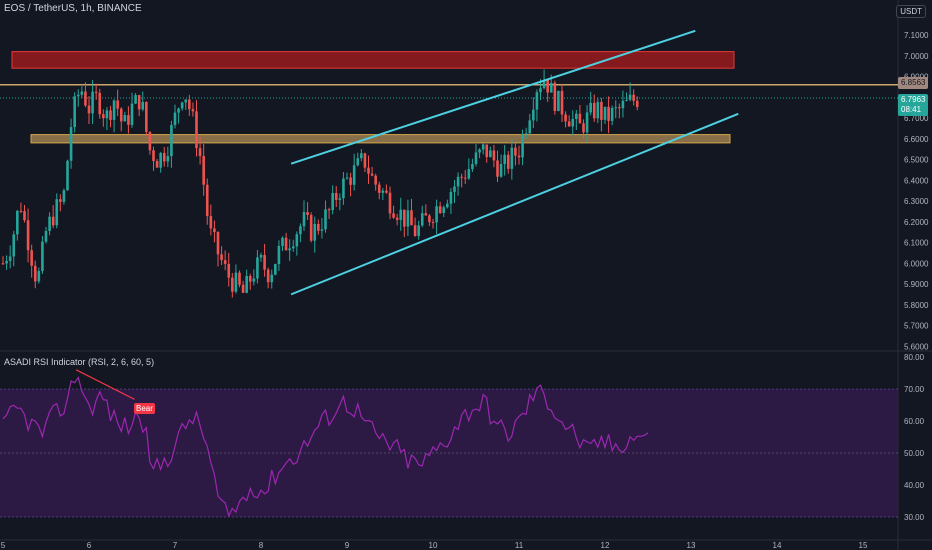 Image resolution: width=932 pixels, height=550 pixels. I want to click on time-tick-label: 12, so click(605, 545).